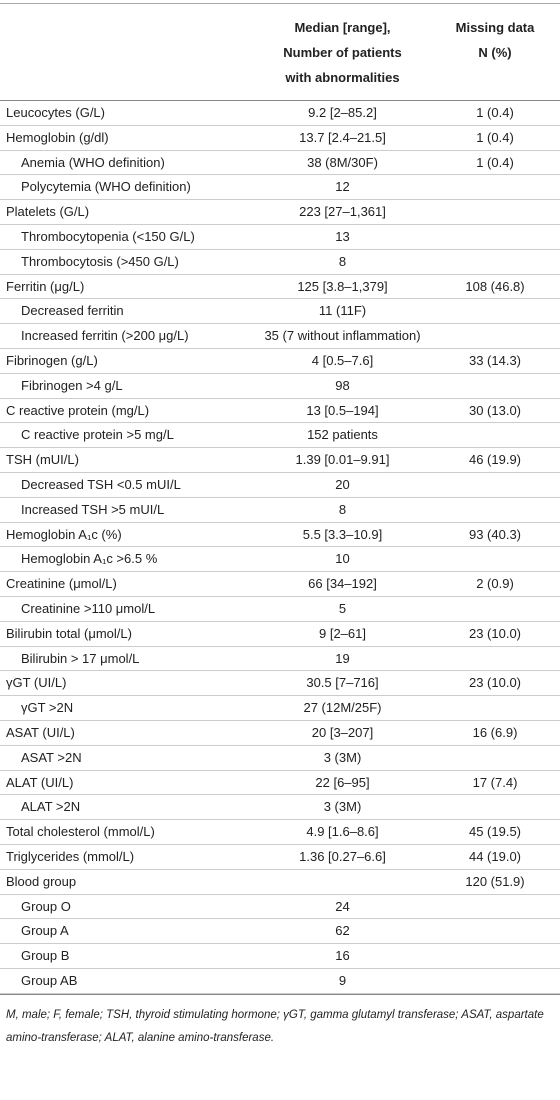 This screenshot has width=560, height=1100. I want to click on missing-cell: 46 (19.9), so click(495, 460).